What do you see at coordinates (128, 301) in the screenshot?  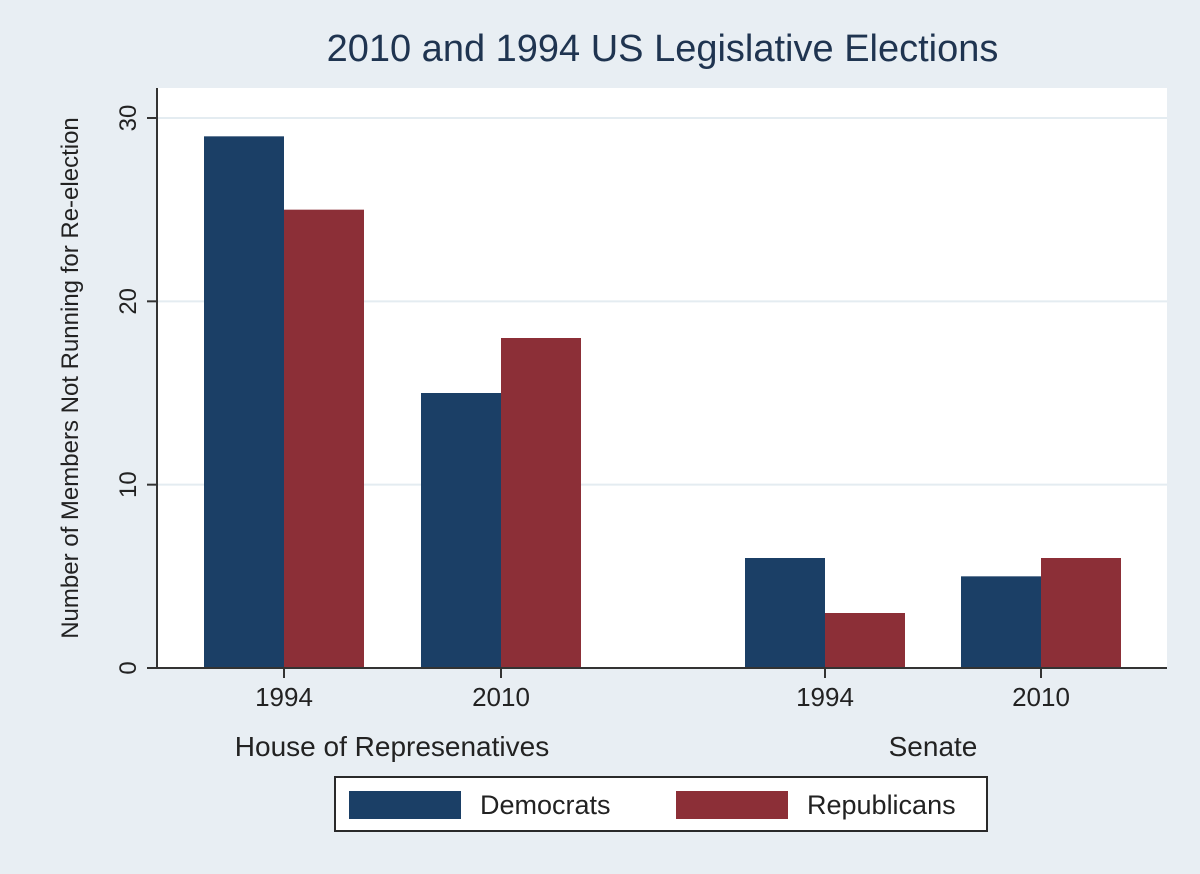 I see `y-tick-label: 20` at bounding box center [128, 301].